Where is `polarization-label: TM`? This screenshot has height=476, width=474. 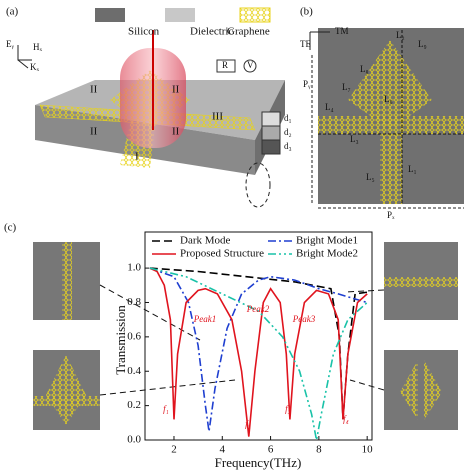 polarization-label: TM is located at coordinates (342, 31).